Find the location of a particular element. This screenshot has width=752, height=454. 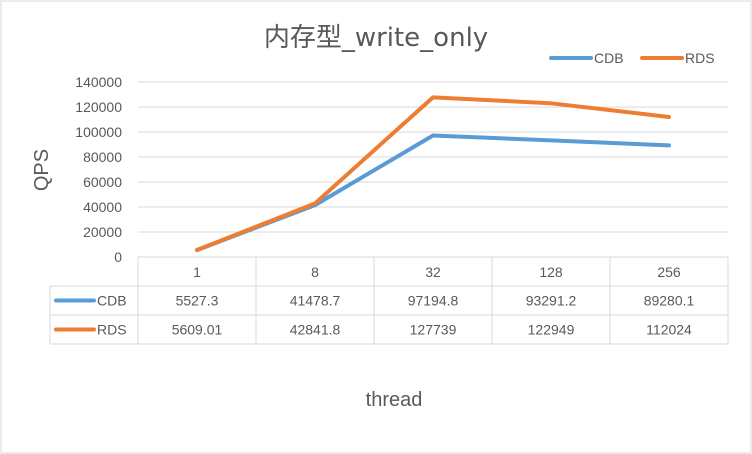

x-axis-label: thread is located at coordinates (394, 400).